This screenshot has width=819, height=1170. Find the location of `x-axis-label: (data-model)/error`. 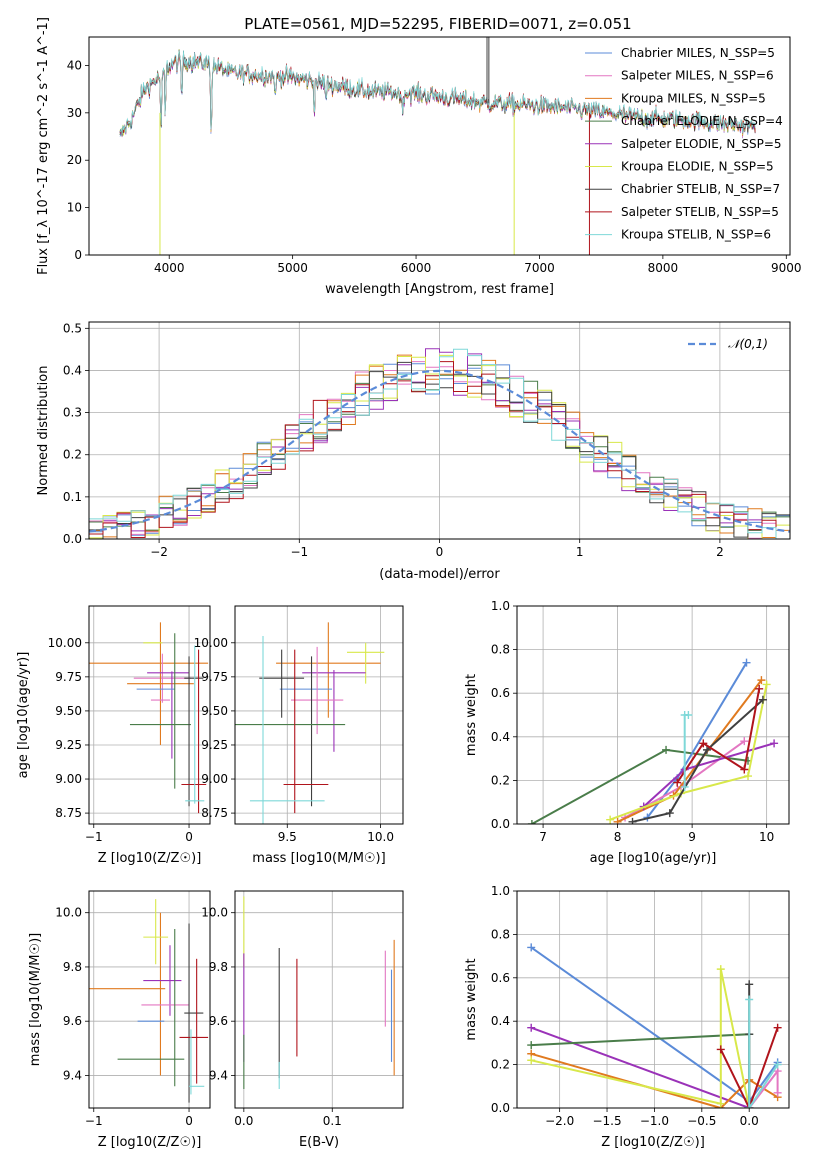

x-axis-label: (data-model)/error is located at coordinates (439, 574).